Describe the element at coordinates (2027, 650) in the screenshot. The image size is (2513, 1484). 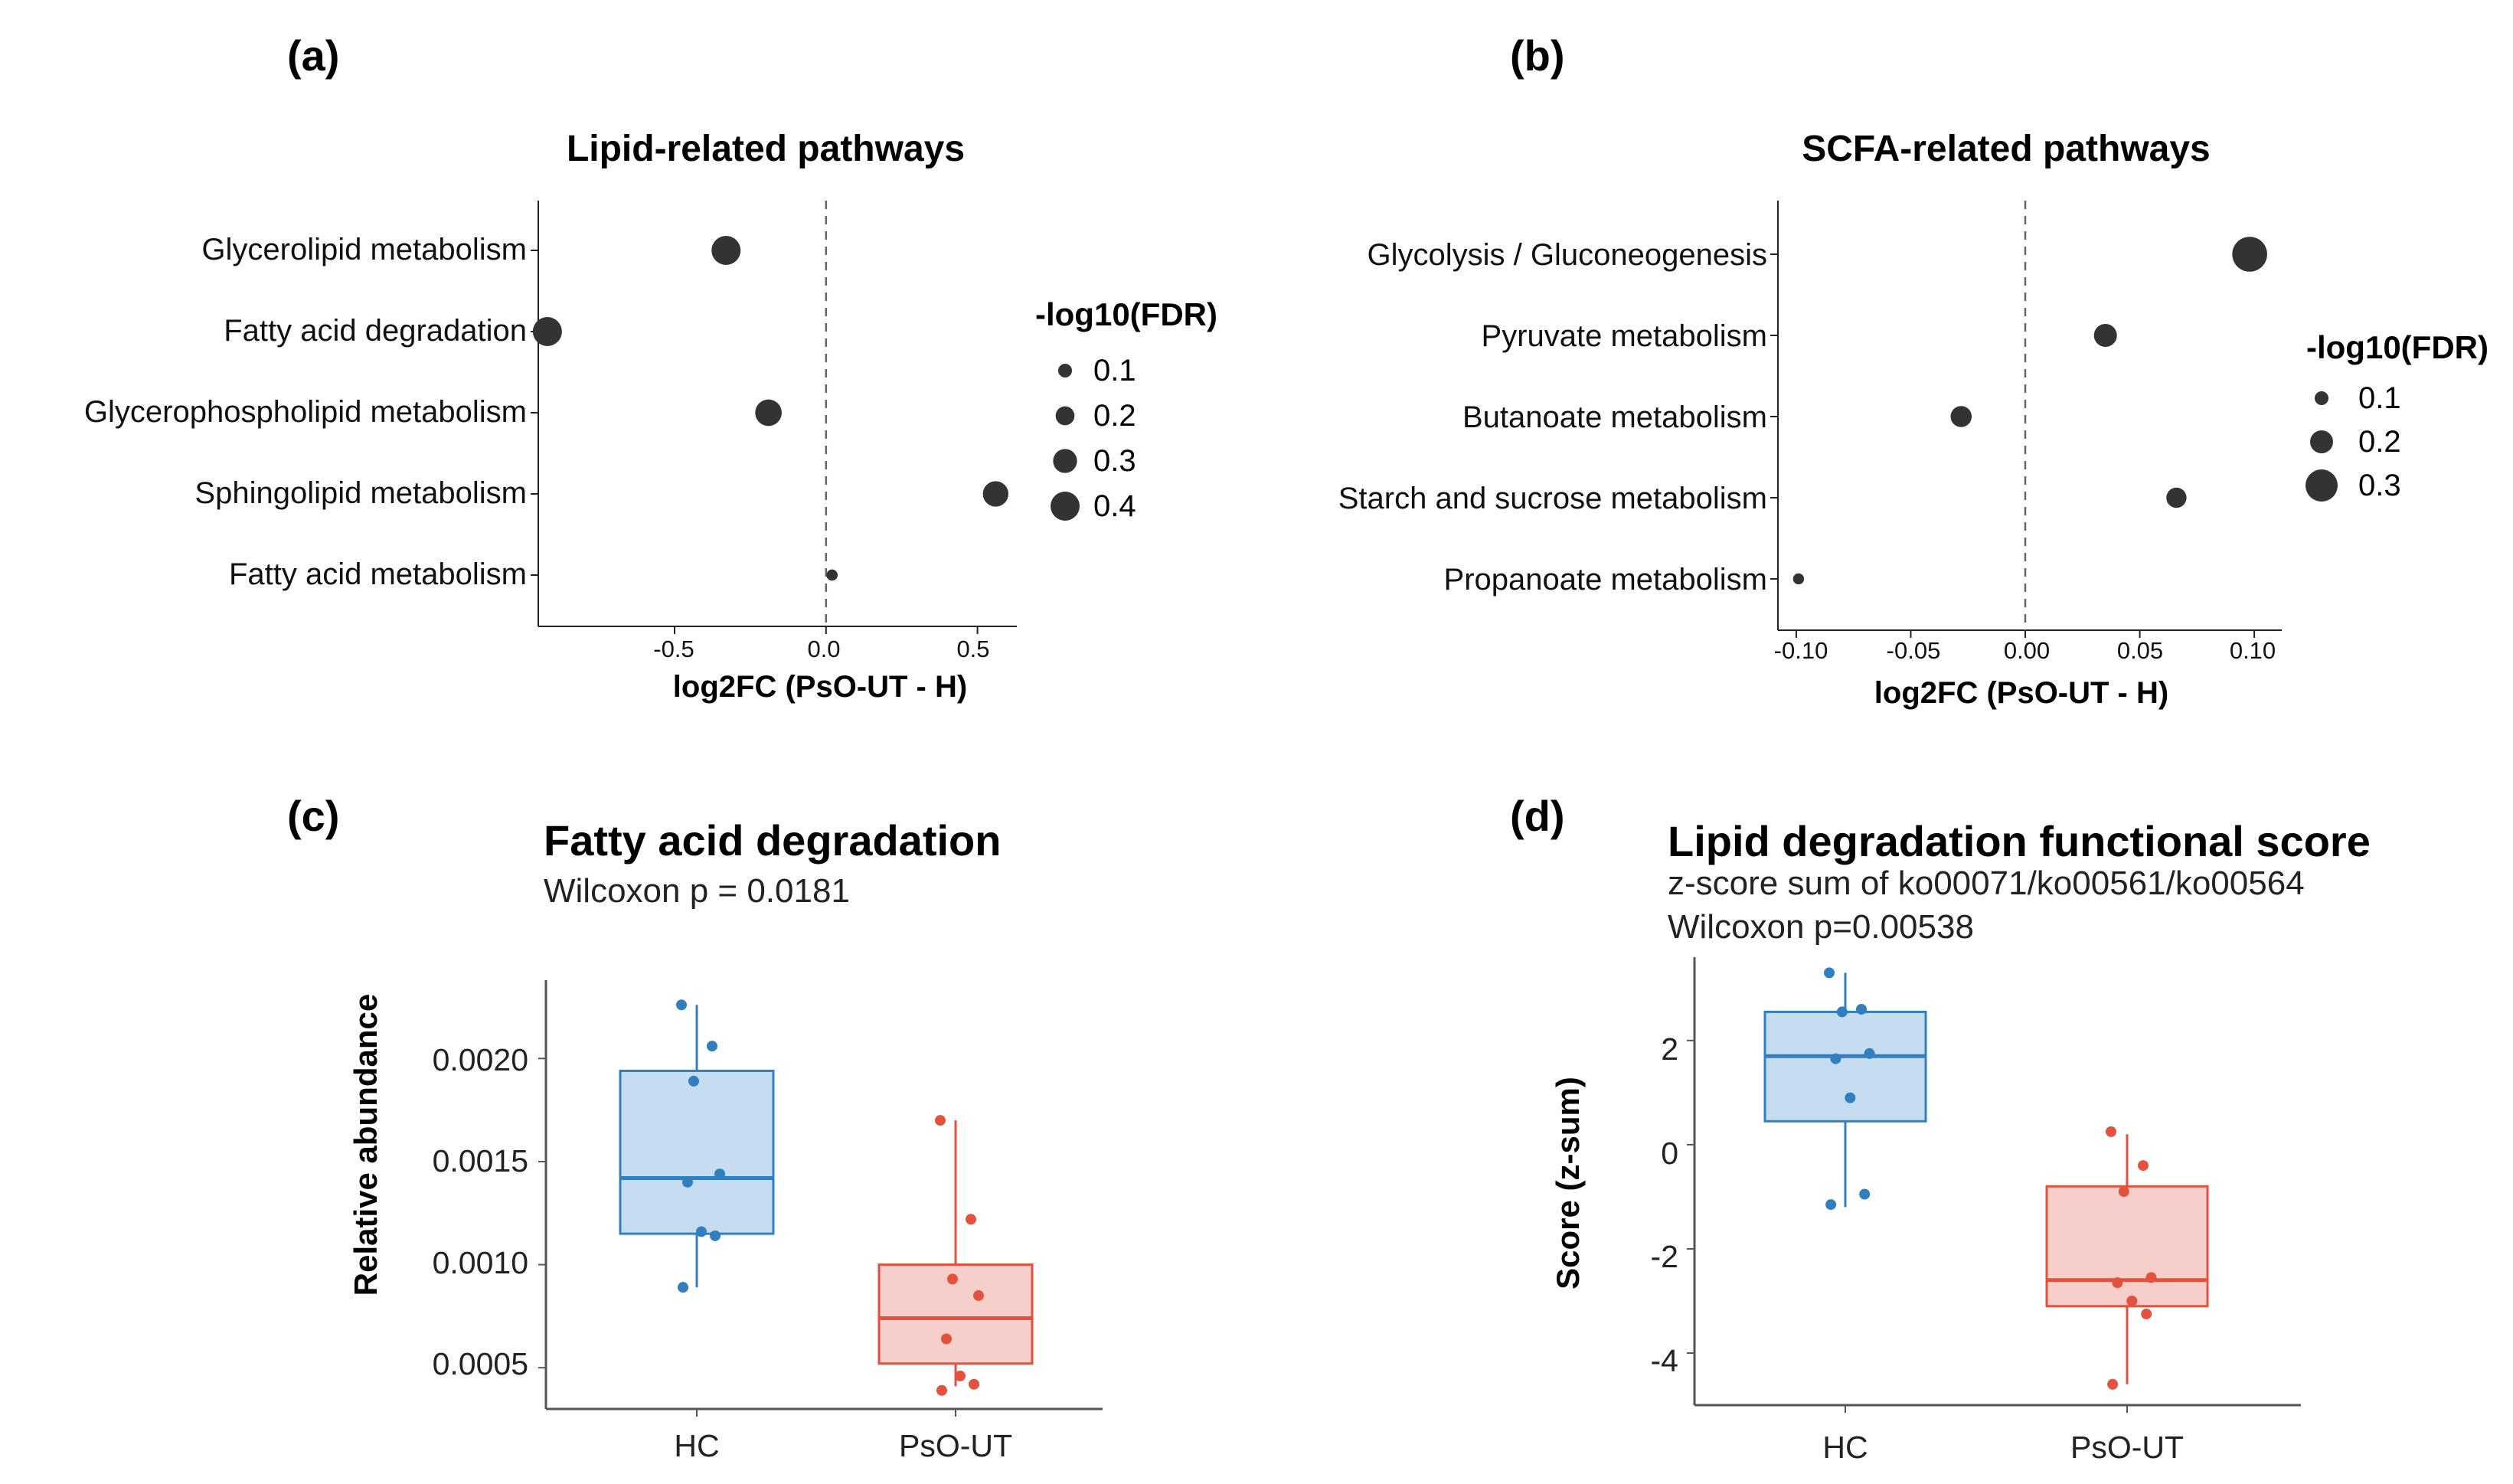
I see `panel-b-x-tick-label: 0.00` at that location.